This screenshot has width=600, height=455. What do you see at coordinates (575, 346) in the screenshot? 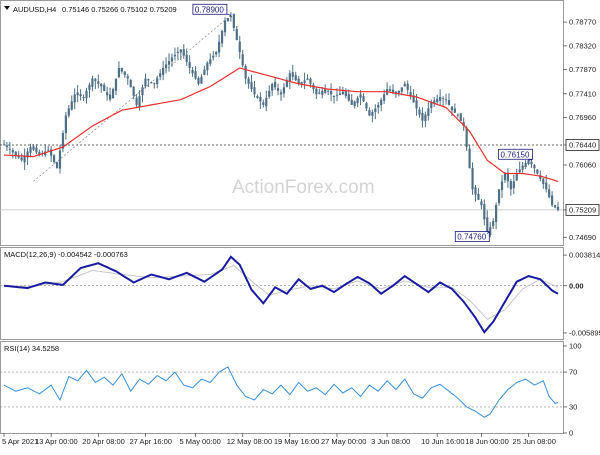
I see `rsi-axis-label-0: 100` at bounding box center [575, 346].